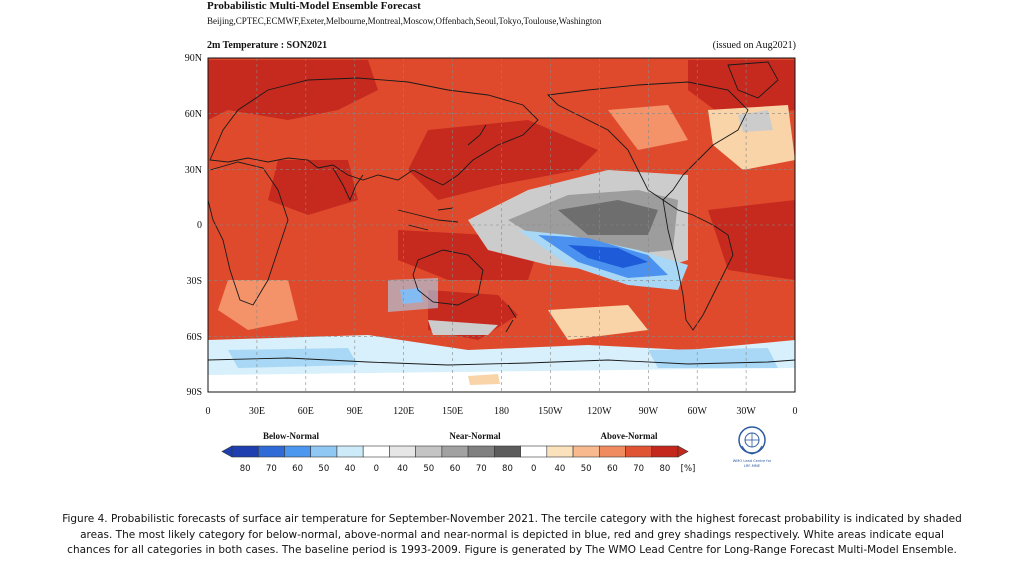 The image size is (1024, 576). What do you see at coordinates (448, 277) in the screenshot?
I see `coastline-australia` at bounding box center [448, 277].